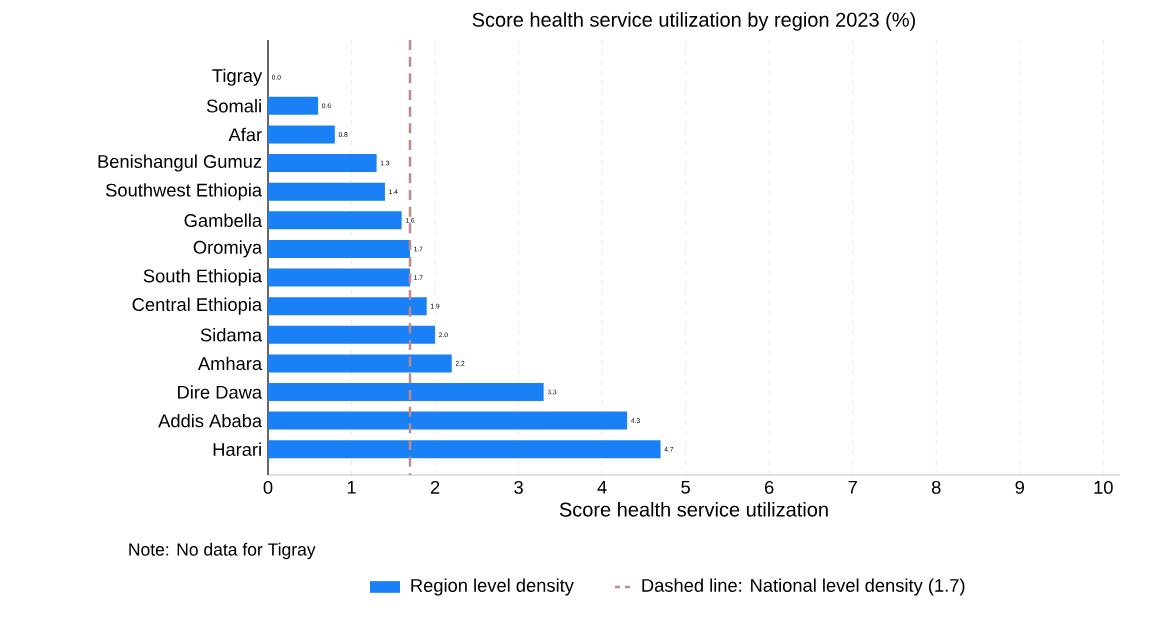  I want to click on y-tick-label: South Ethiopia, so click(203, 277).